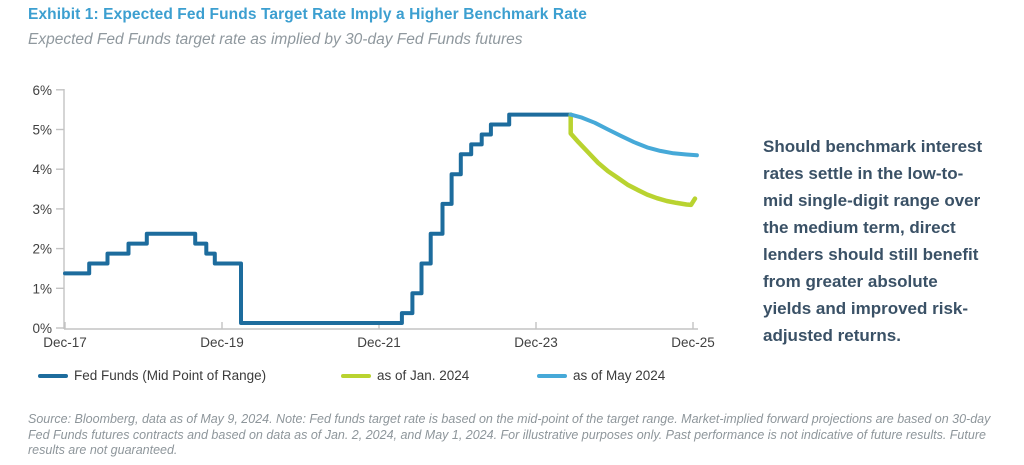 This screenshot has height=465, width=1024. I want to click on legend-item-jan-2024: as of Jan. 2024, so click(405, 375).